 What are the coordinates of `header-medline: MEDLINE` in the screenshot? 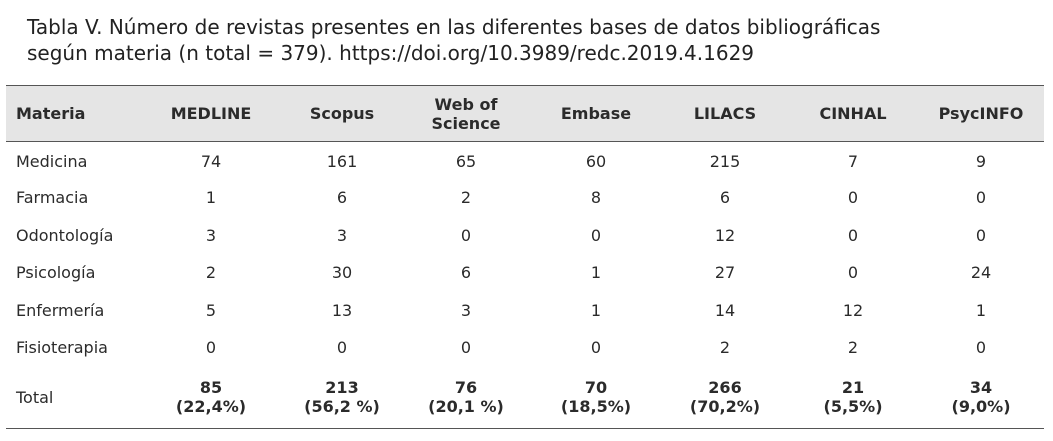 It's located at (211, 113).